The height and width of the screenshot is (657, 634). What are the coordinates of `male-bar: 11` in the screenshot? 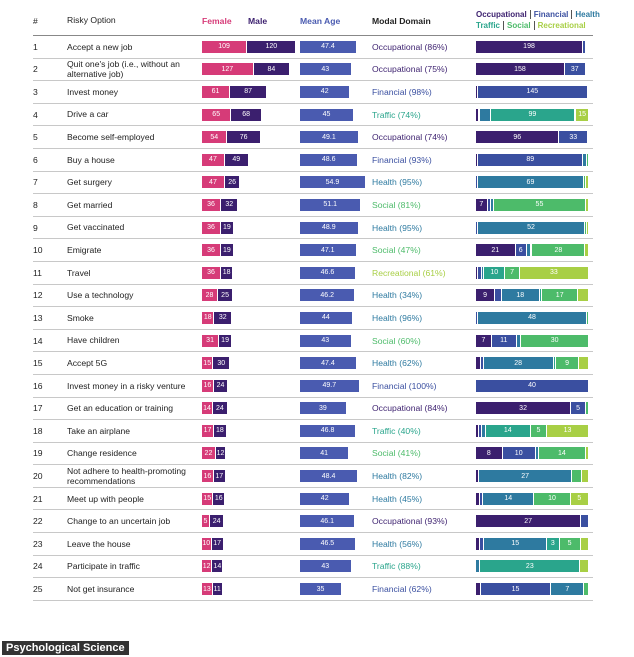 It's located at (217, 589).